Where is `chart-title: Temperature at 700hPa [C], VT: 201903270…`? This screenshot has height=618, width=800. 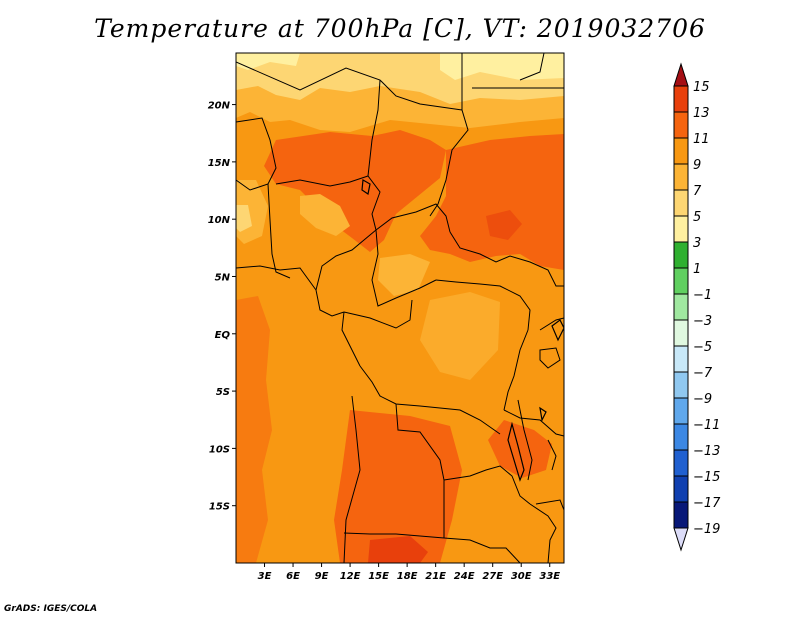
chart-title: Temperature at 700hPa [C], VT: 201903270… is located at coordinates (400, 28).